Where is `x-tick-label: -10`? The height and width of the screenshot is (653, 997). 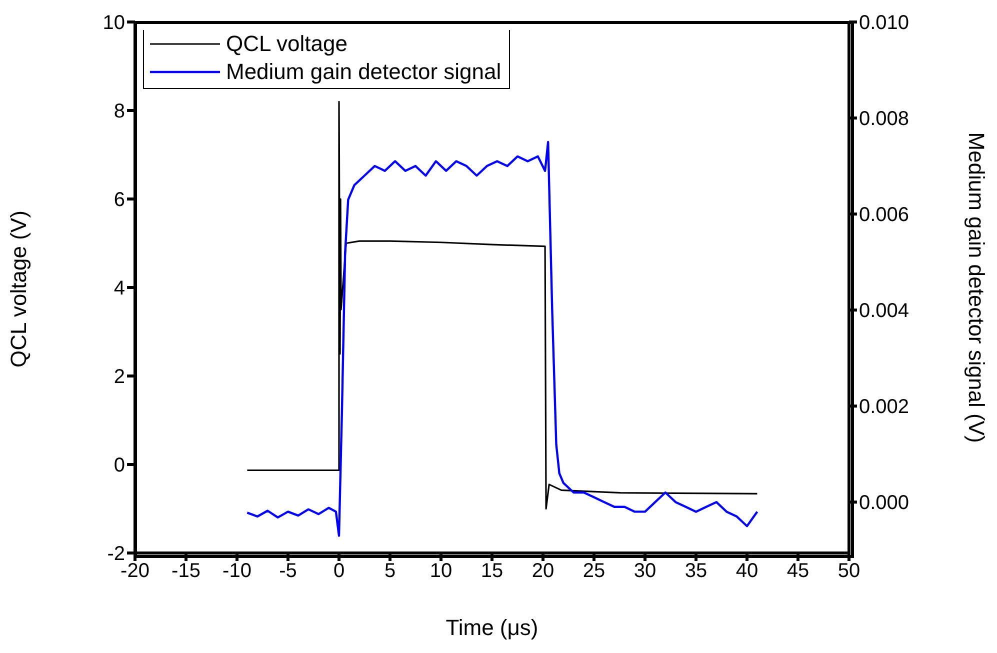 x-tick-label: -10 is located at coordinates (237, 571).